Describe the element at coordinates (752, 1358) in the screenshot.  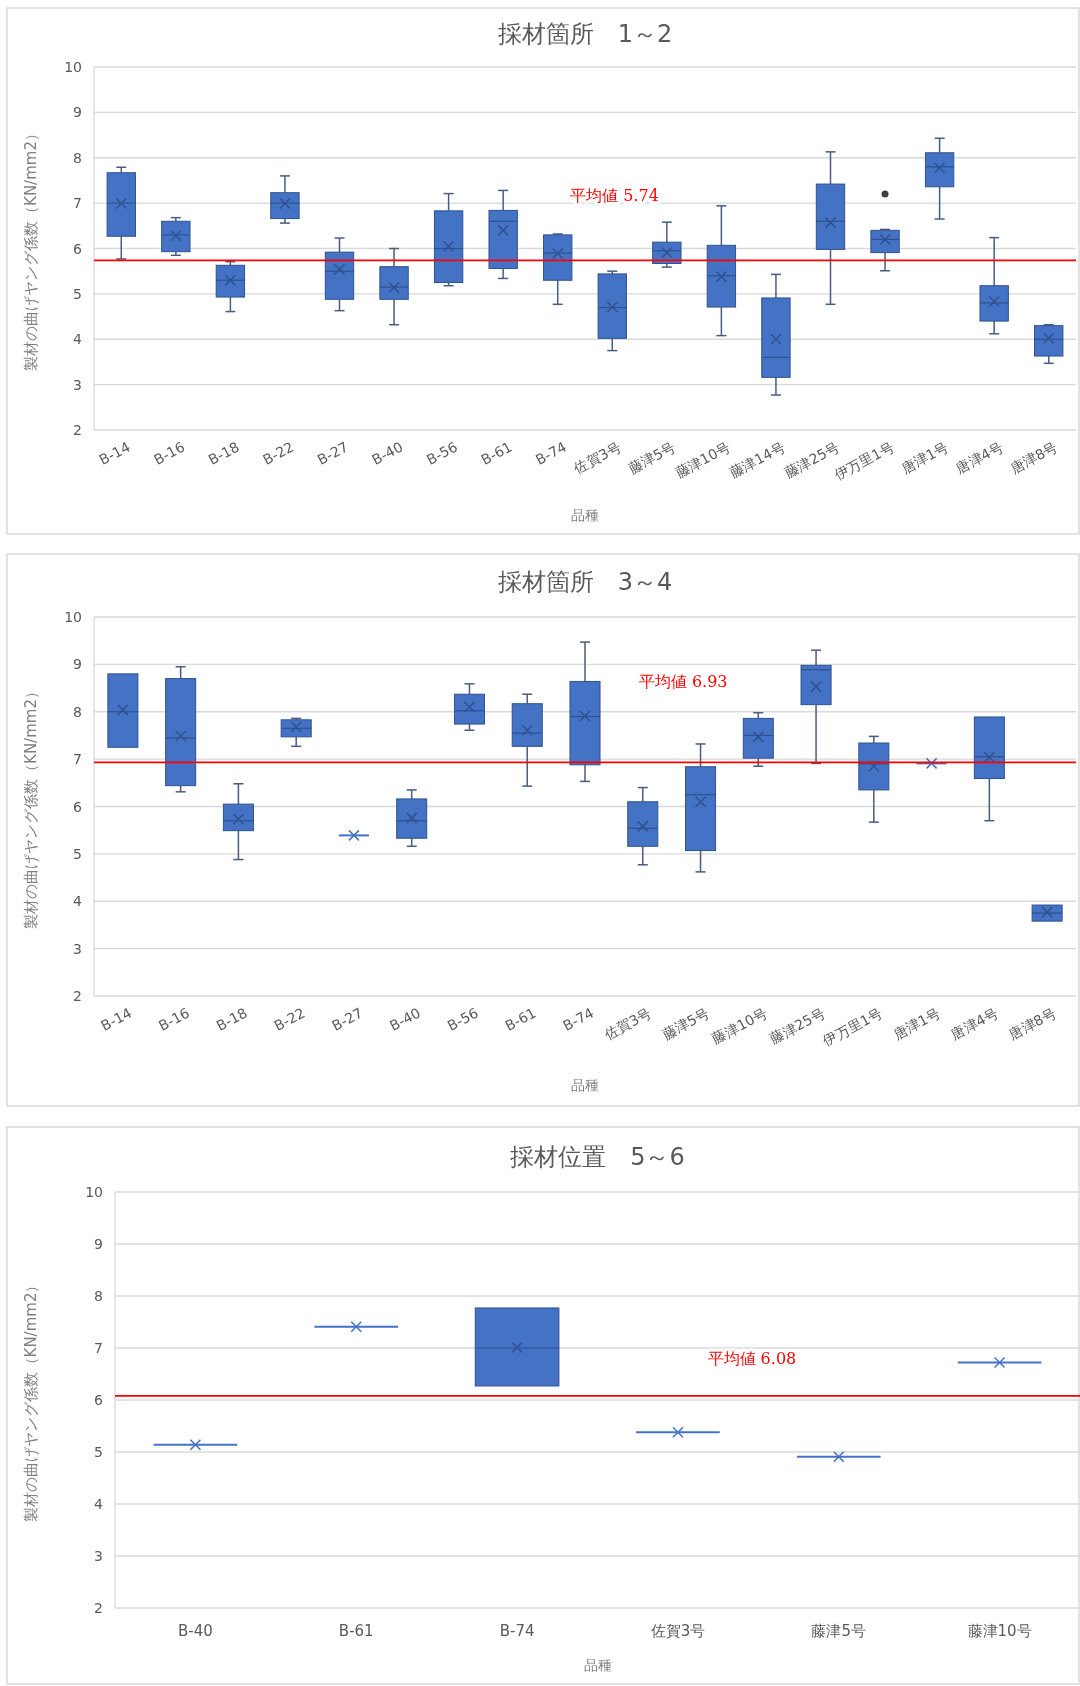
I see `ref-line-label: 平均値 6.08` at that location.